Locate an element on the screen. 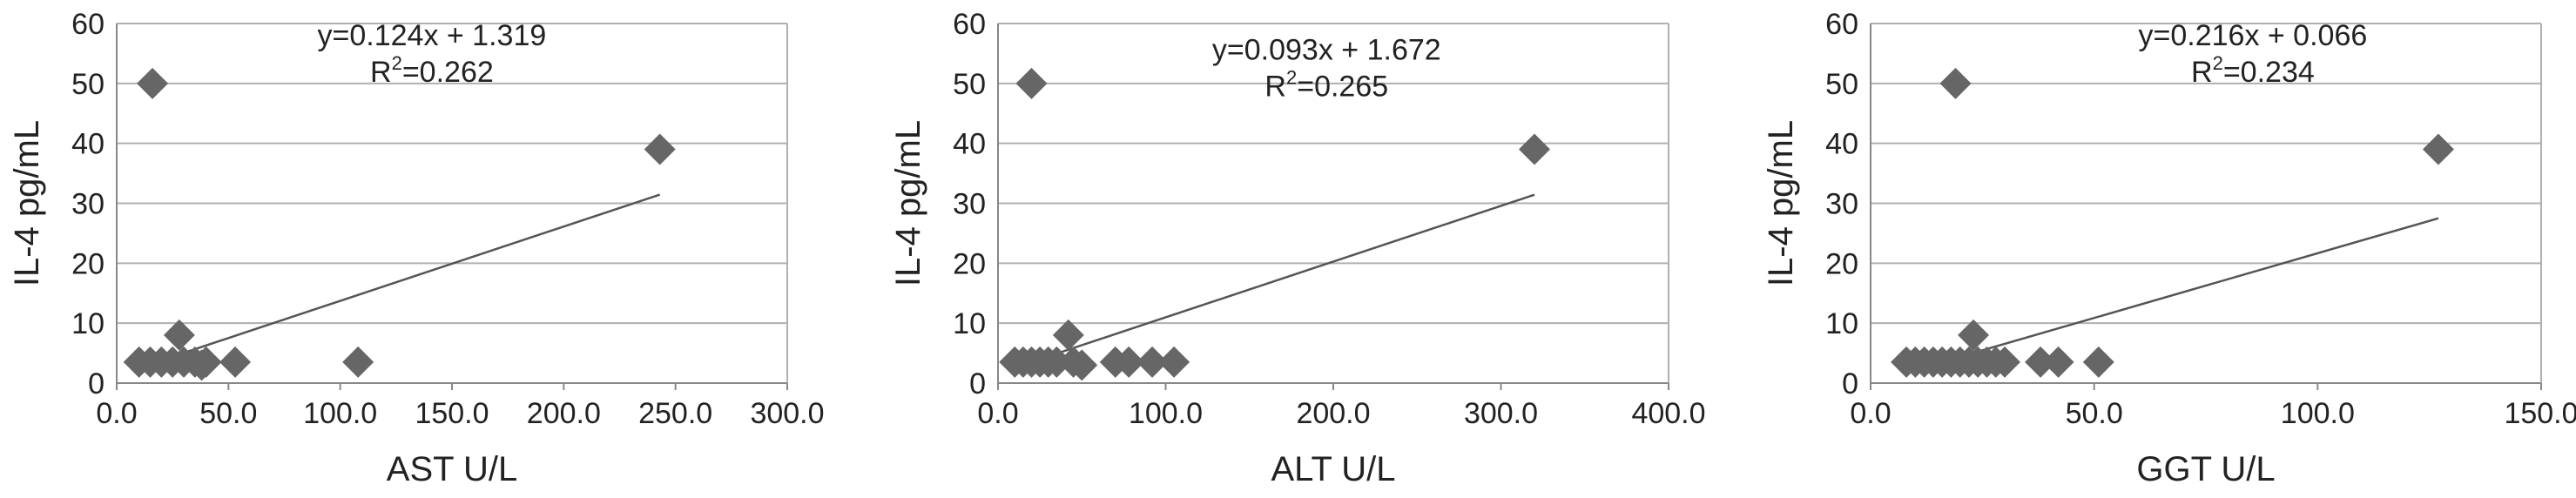 The image size is (2576, 498). r-squared-value: =0.234 is located at coordinates (2269, 73).